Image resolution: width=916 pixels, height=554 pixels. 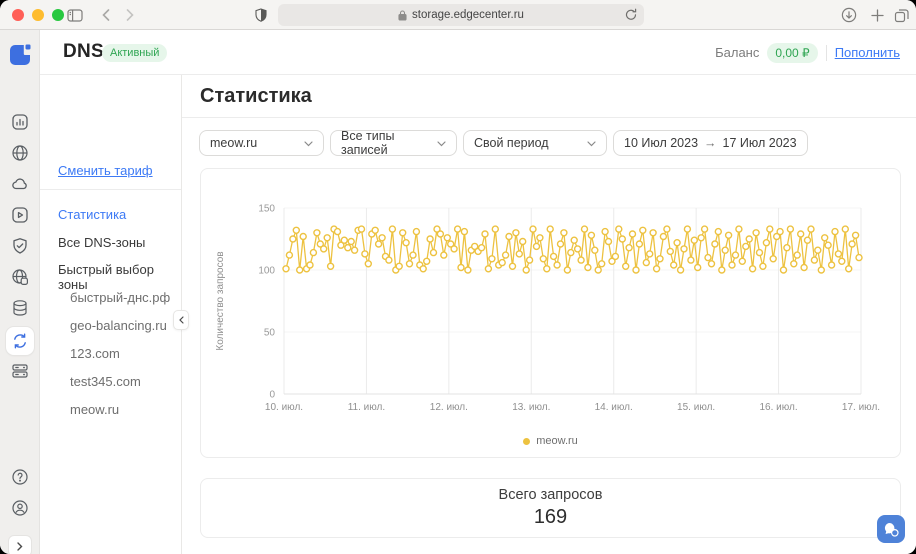 I want to click on streaming-icon, so click(x=20, y=215).